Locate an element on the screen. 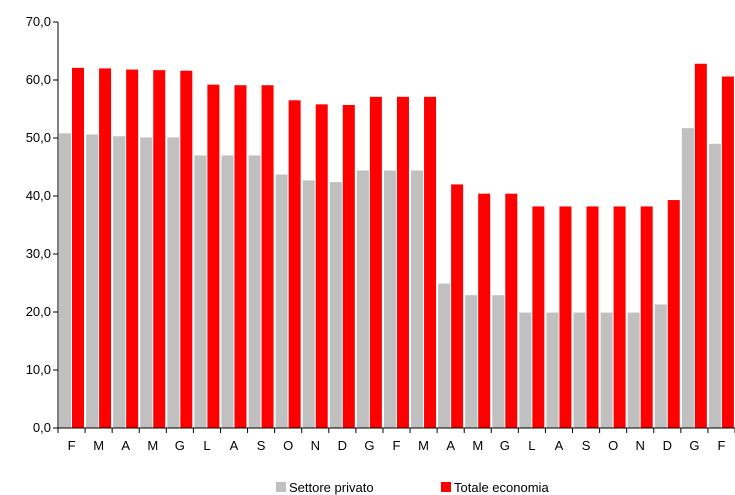 Image resolution: width=735 pixels, height=495 pixels. y-tick-label: 10,0 is located at coordinates (38, 369).